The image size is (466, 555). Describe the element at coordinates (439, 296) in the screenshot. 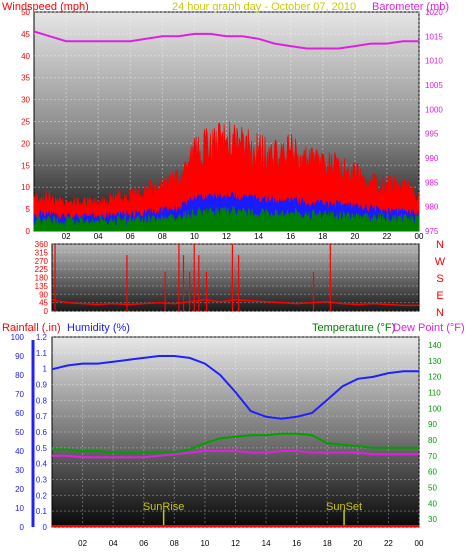

I see `compass-label: E` at that location.